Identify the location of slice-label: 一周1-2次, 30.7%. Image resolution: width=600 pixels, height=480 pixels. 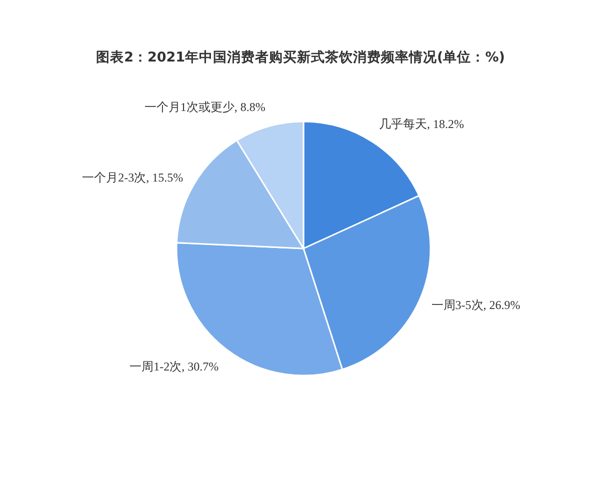
(174, 366).